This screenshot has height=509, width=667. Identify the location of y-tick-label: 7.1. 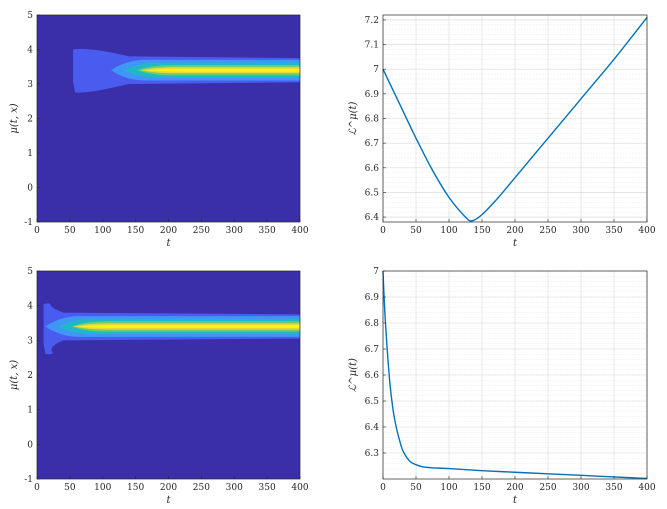
(372, 46).